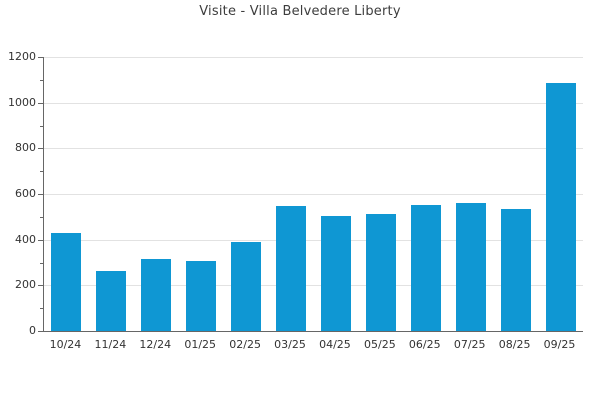  Describe the element at coordinates (65, 344) in the screenshot. I see `x-axis-tick-label: 10/24` at that location.